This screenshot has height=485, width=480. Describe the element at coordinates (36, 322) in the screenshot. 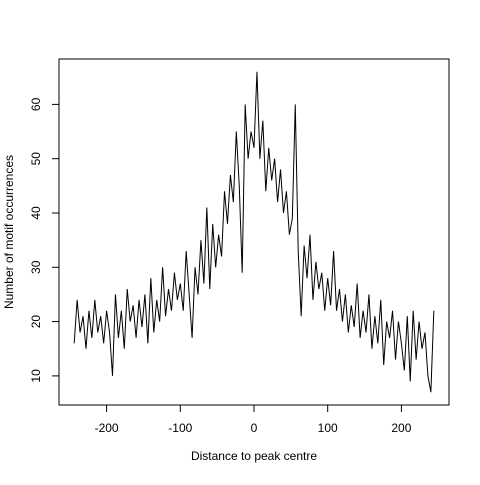

I see `y-tick-label: 20` at that location.